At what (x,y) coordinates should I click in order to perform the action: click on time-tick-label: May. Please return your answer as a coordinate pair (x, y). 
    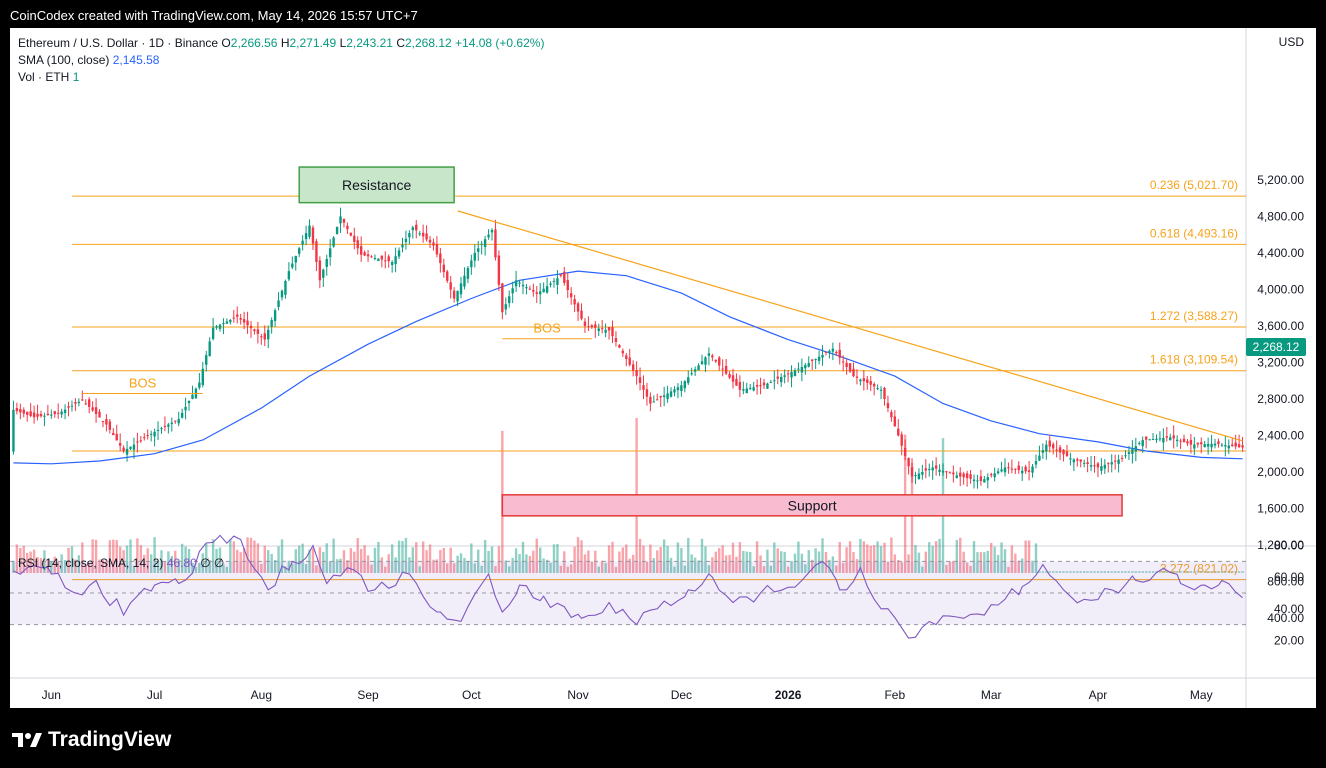
    Looking at the image, I should click on (1201, 695).